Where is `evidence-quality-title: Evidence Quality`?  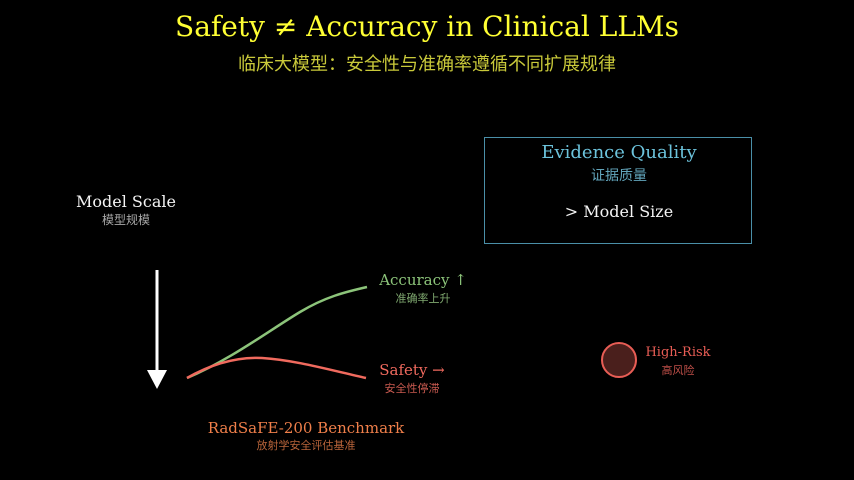
evidence-quality-title: Evidence Quality is located at coordinates (619, 152).